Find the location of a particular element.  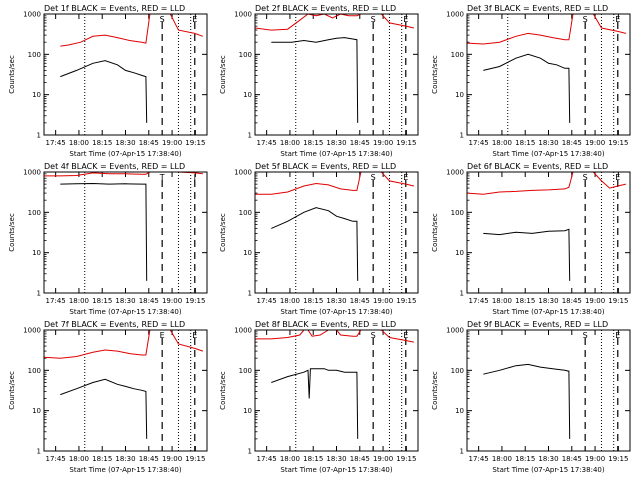

panel-title: Det 1f BLACK = Events, RED = LLD is located at coordinates (114, 8).